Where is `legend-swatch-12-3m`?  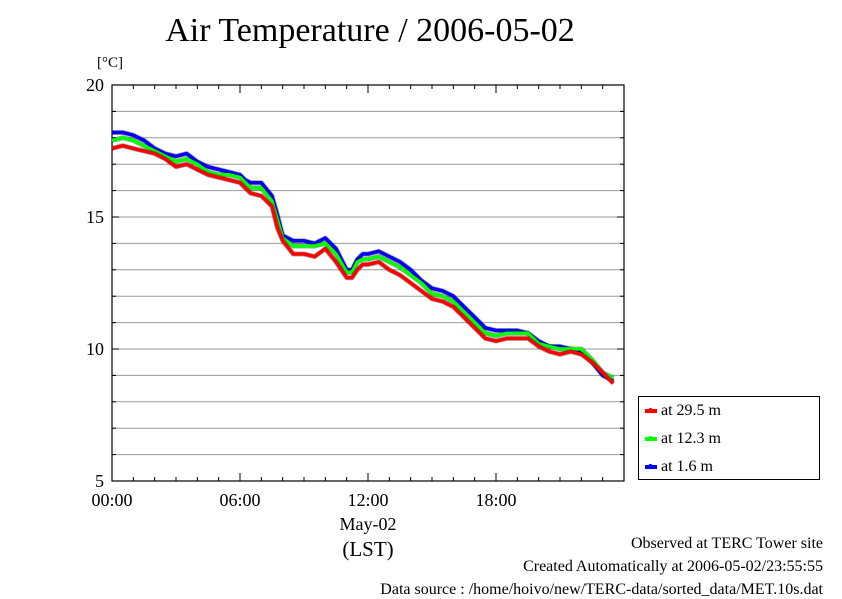
legend-swatch-12-3m is located at coordinates (651, 438).